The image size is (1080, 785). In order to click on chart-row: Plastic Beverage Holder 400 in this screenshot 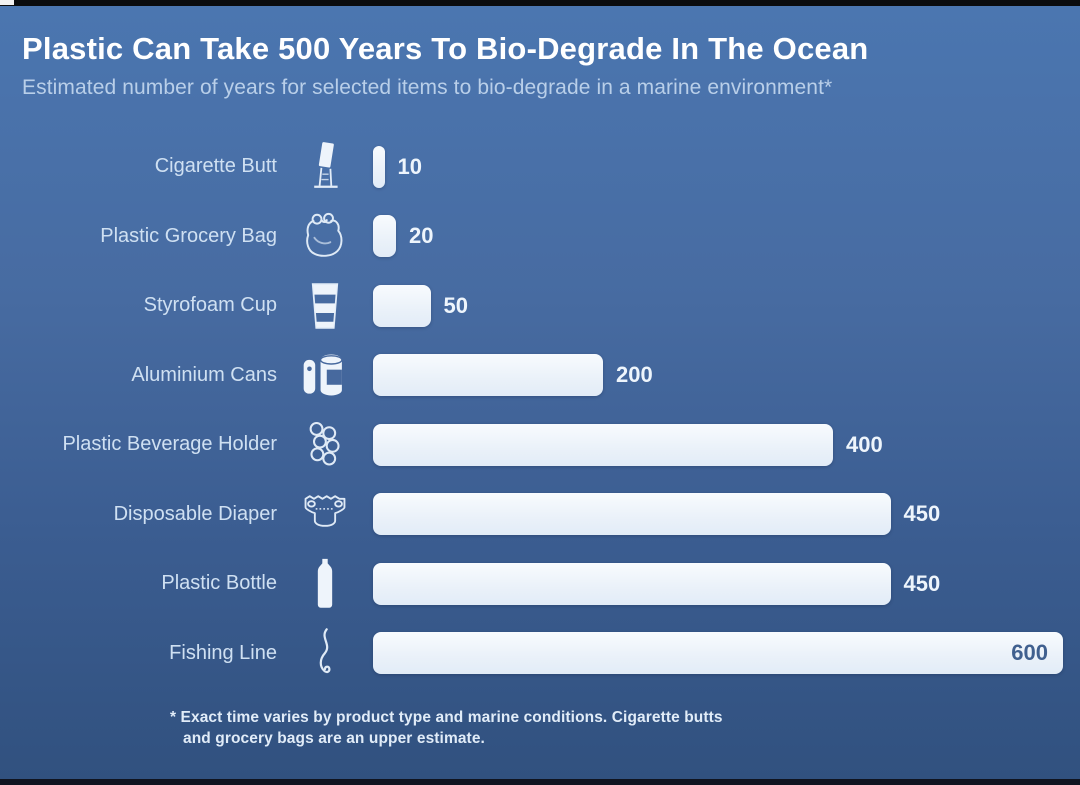, I will do `click(540, 445)`.